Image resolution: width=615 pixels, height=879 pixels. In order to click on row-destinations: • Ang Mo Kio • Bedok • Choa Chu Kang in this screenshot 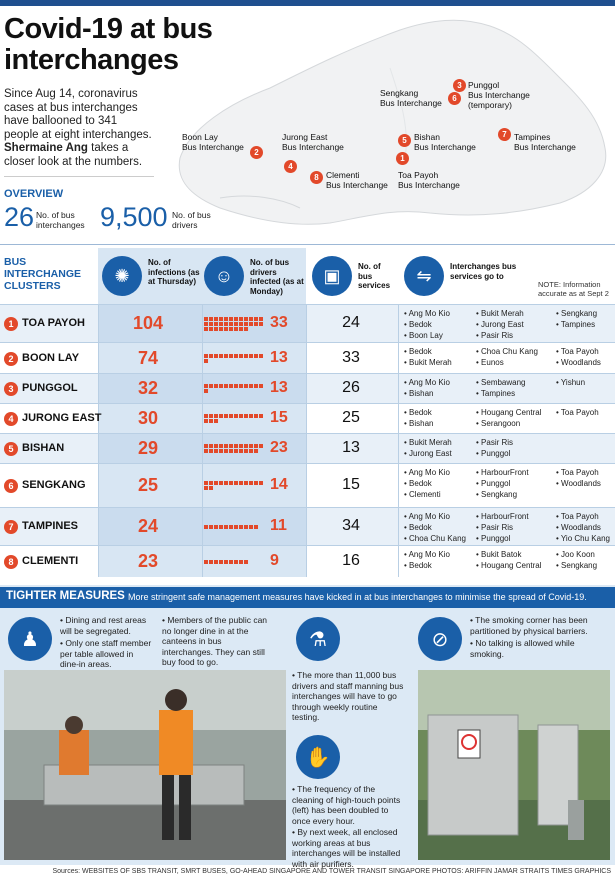, I will do `click(435, 527)`.